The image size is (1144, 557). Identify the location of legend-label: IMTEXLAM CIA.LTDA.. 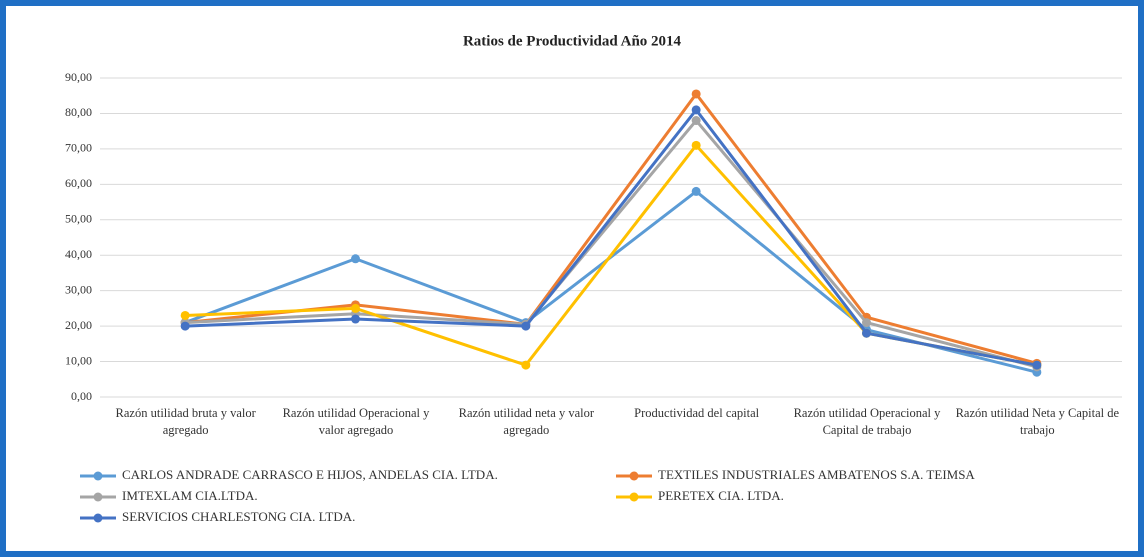
(190, 495).